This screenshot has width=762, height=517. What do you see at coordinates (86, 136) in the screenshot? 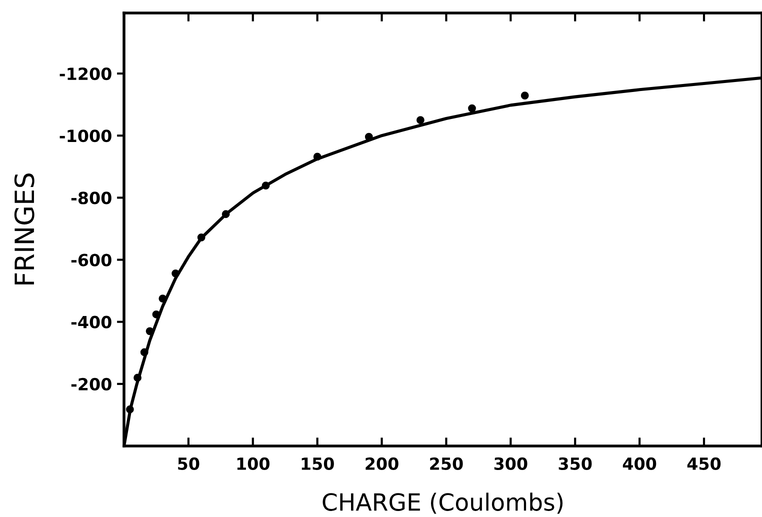
I see `y-tick-label: -1000` at bounding box center [86, 136].